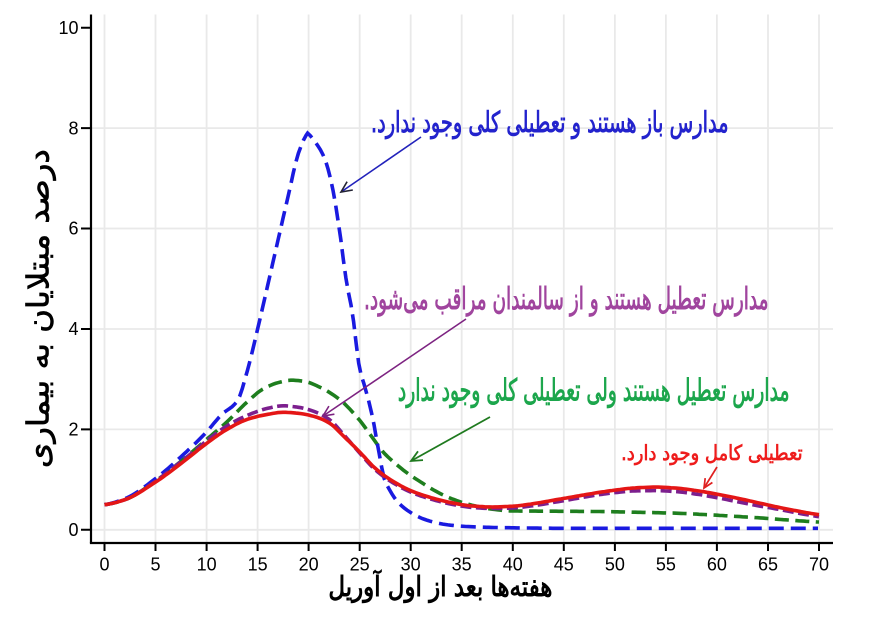  What do you see at coordinates (360, 565) in the screenshot?
I see `svg-text: 25` at bounding box center [360, 565].